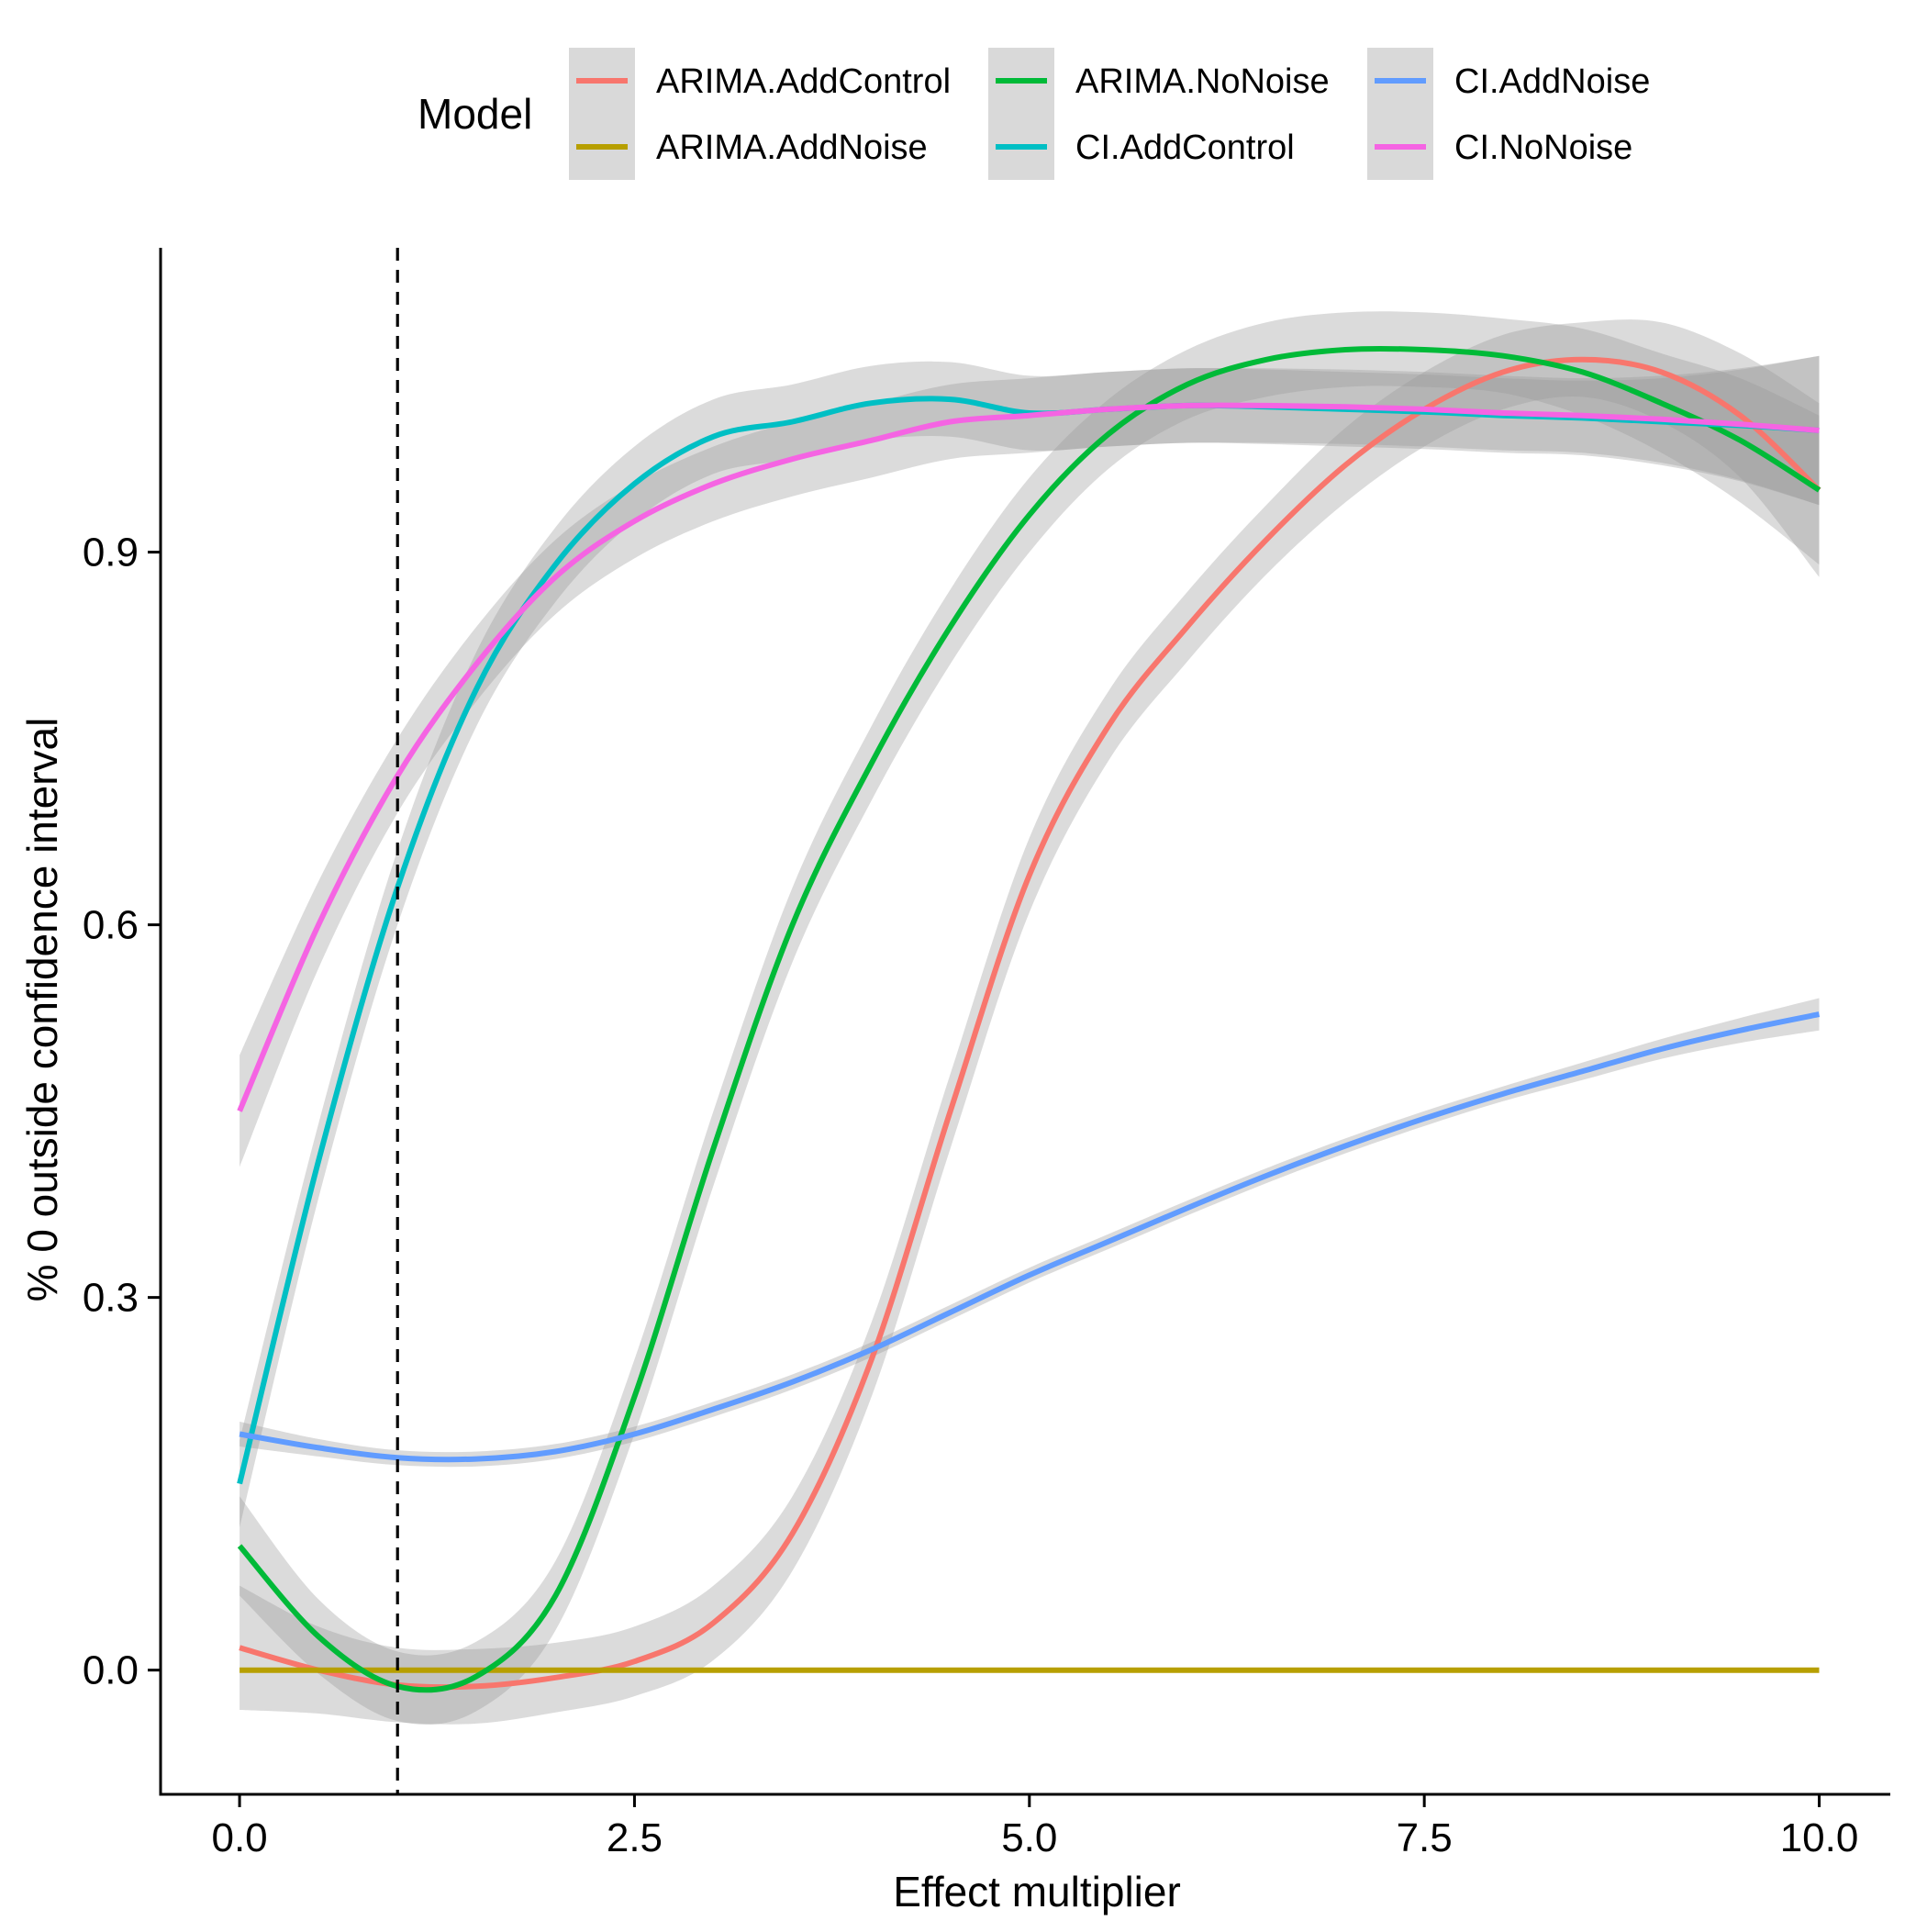 The image size is (1927, 1932). I want to click on legend-label: CI.AddNoise, so click(1552, 81).